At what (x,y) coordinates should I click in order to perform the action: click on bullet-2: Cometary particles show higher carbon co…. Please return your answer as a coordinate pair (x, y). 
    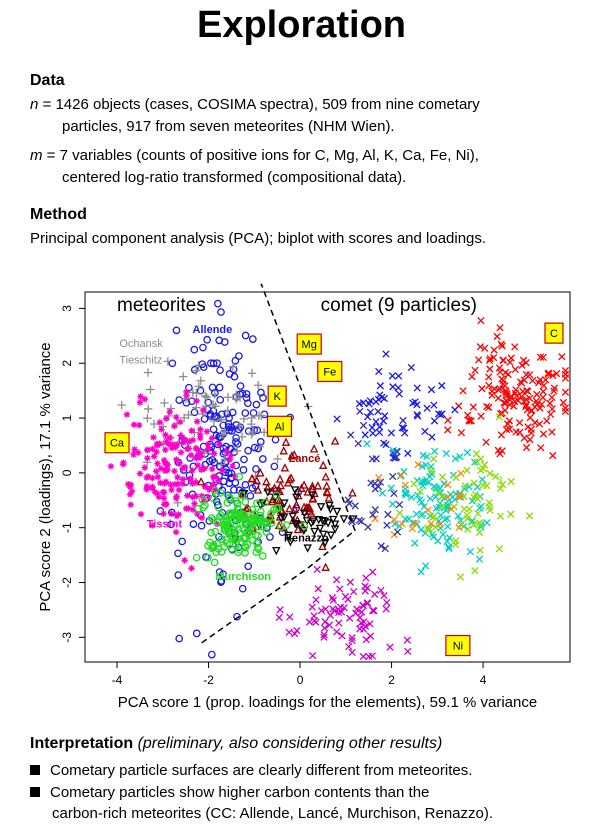
    Looking at the image, I should click on (312, 803).